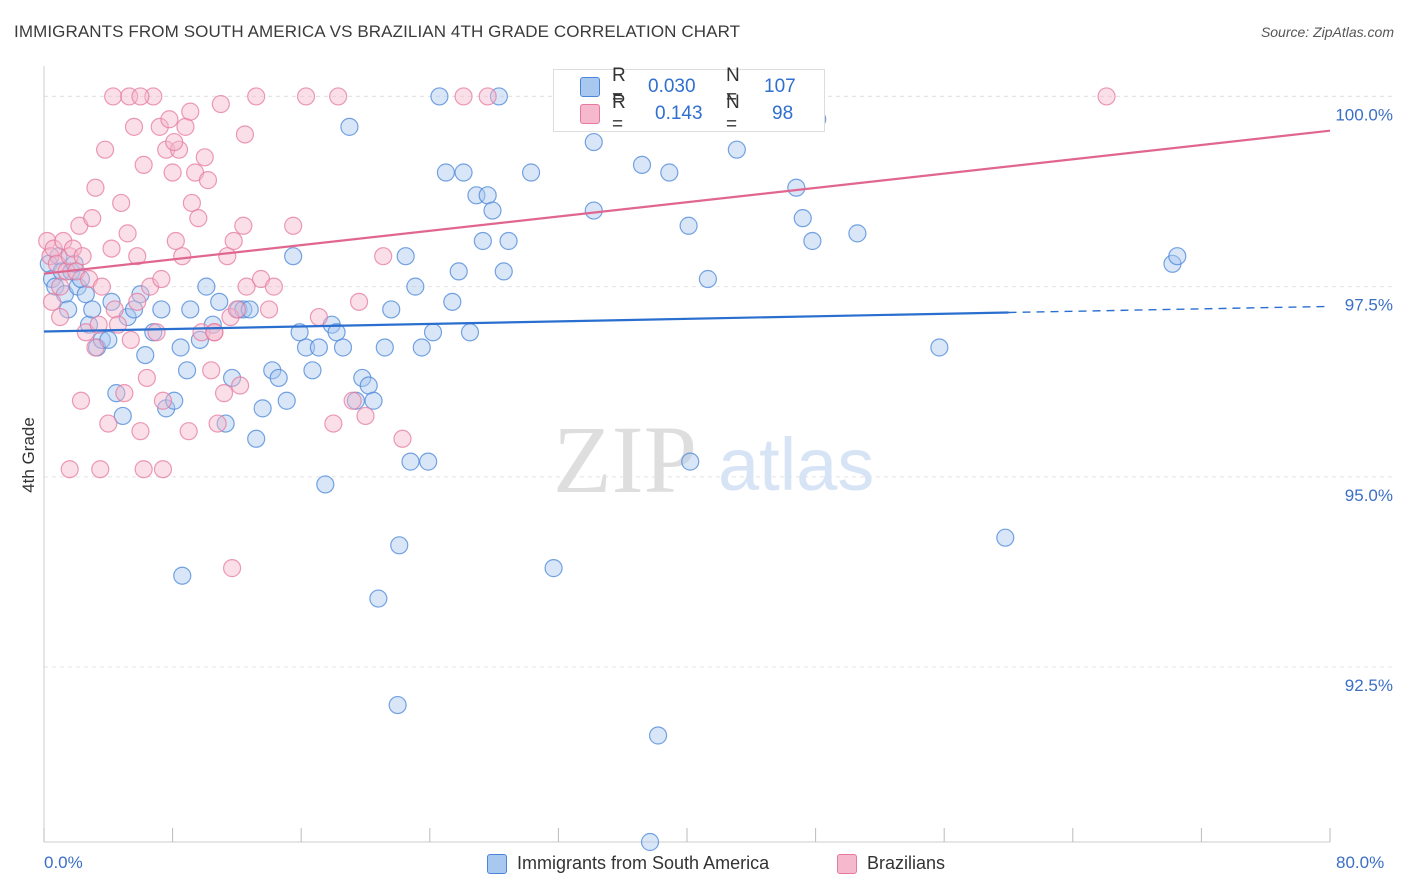 The width and height of the screenshot is (1406, 892). I want to click on trend-immigrants-extension, so click(1169, 309).